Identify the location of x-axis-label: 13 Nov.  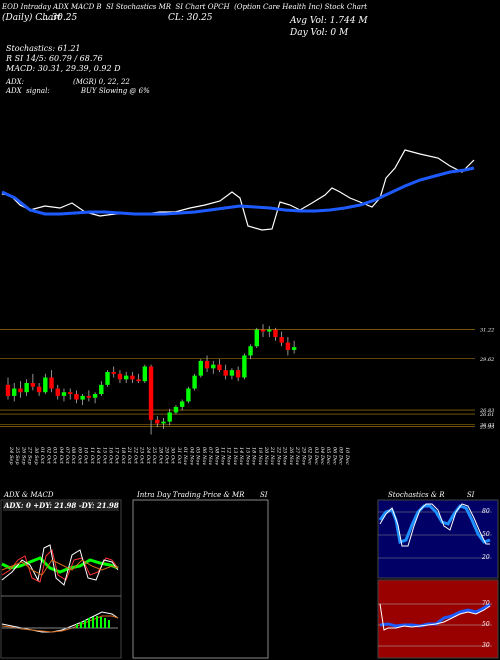
(235, 456).